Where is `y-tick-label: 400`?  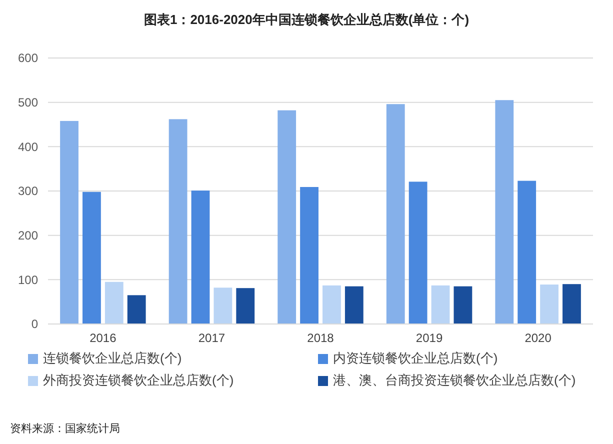
y-tick-label: 400 is located at coordinates (28, 147).